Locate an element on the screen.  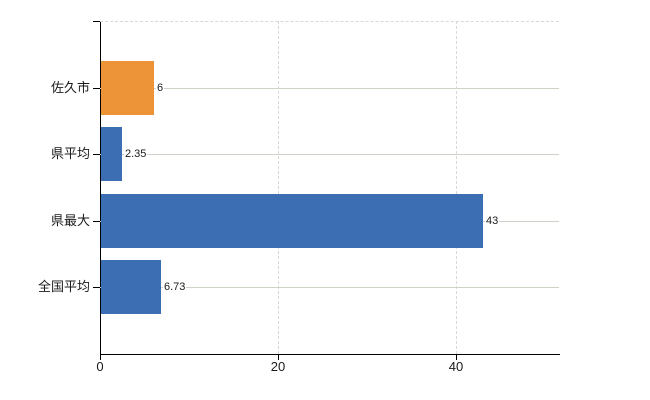
y-axis-cap-tick is located at coordinates (96, 21).